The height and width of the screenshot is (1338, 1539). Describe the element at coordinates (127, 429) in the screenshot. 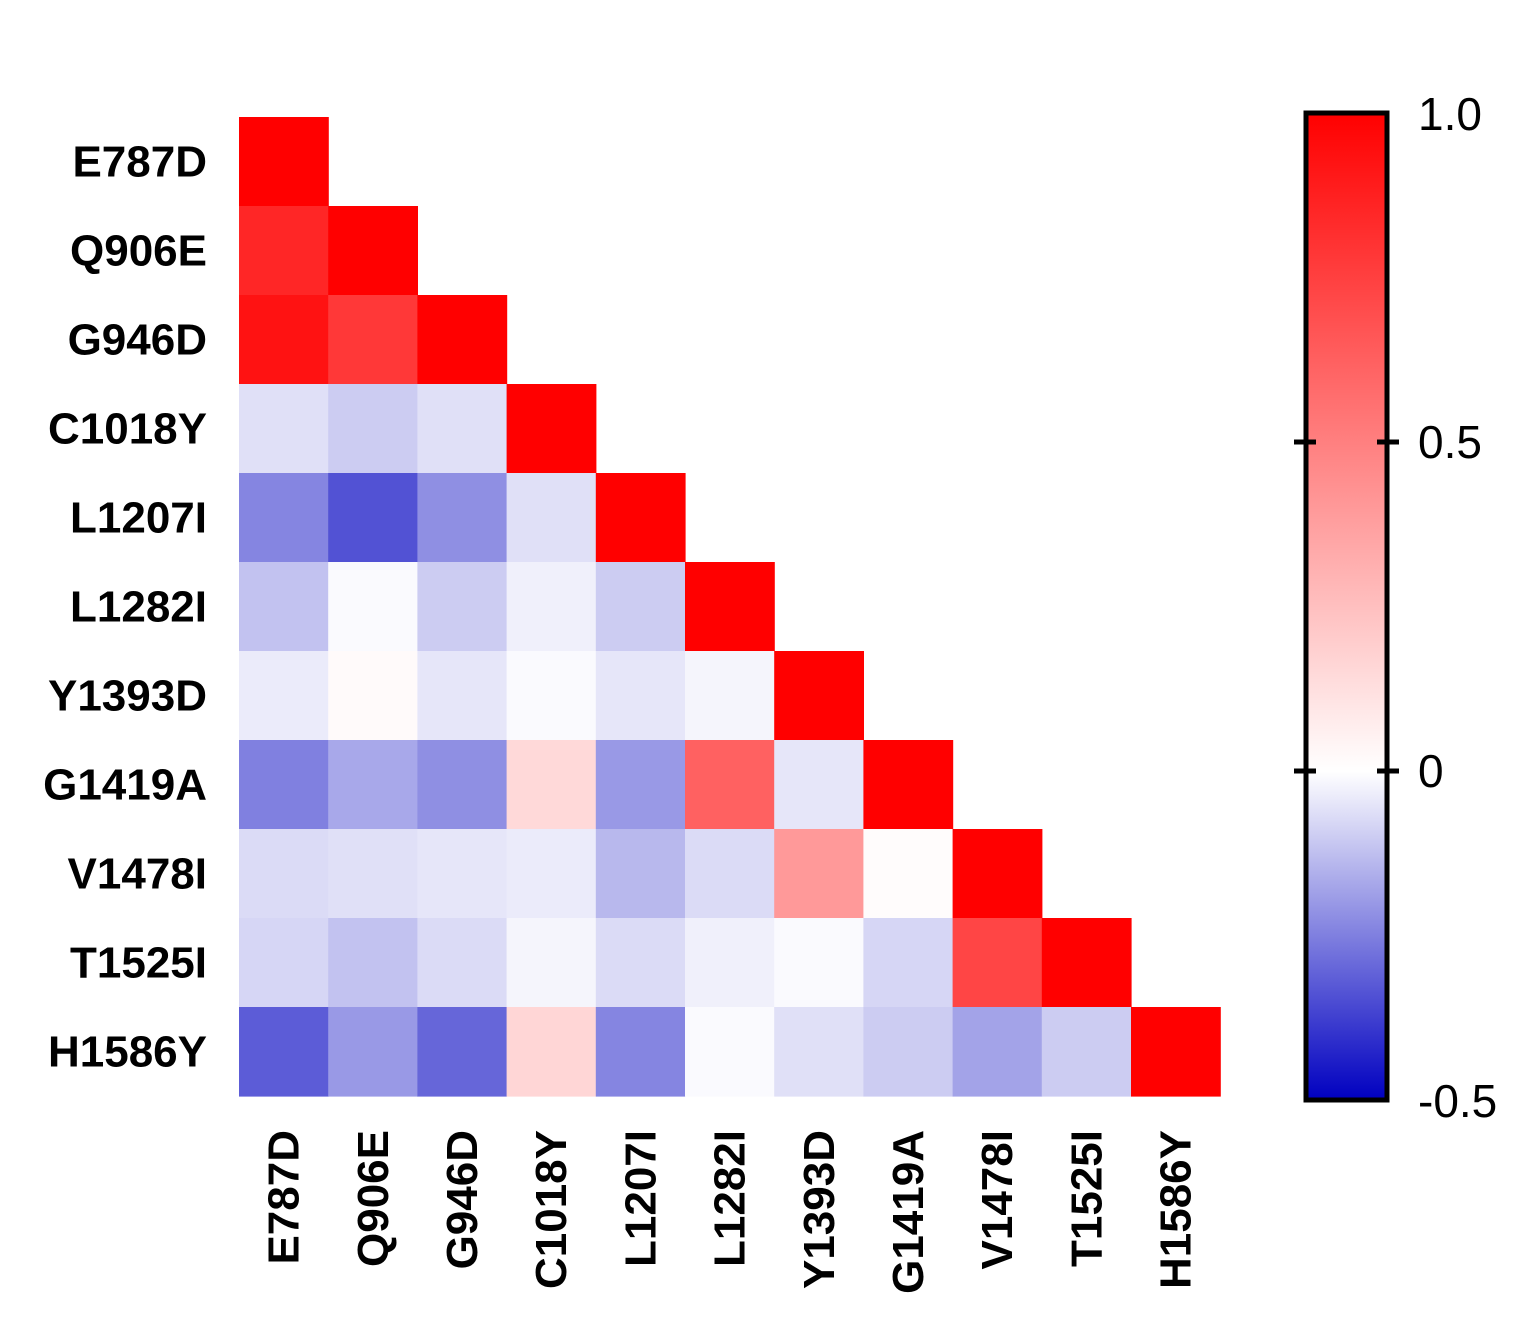

I see `row-label-c1018y: C1018Y` at that location.